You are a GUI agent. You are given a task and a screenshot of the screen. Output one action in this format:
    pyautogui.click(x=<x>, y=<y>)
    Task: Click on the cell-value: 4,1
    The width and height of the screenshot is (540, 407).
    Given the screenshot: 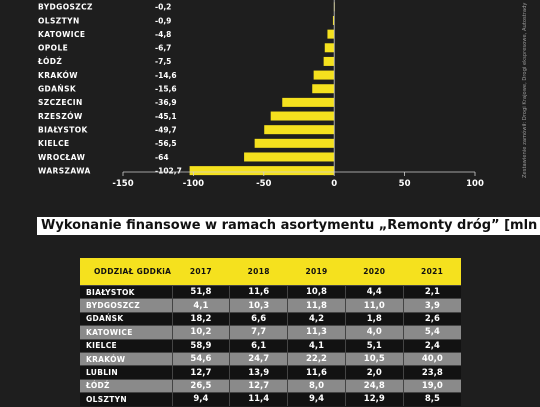 What is the action you would take?
    pyautogui.click(x=316, y=345)
    